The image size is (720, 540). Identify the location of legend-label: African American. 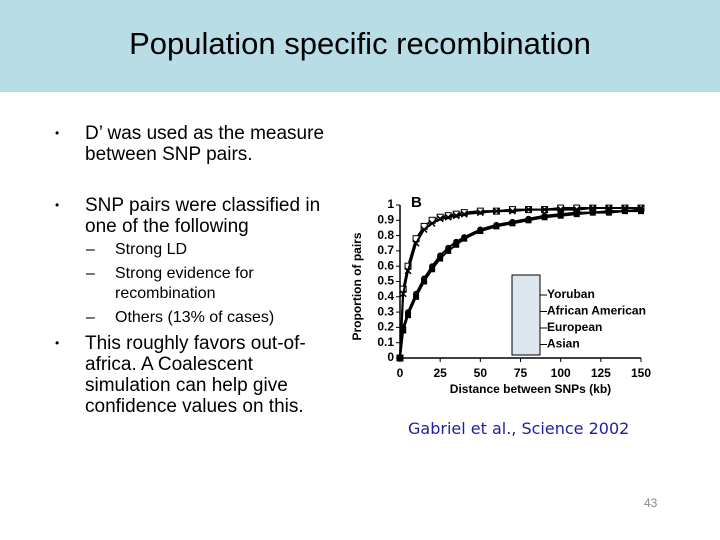
(596, 311).